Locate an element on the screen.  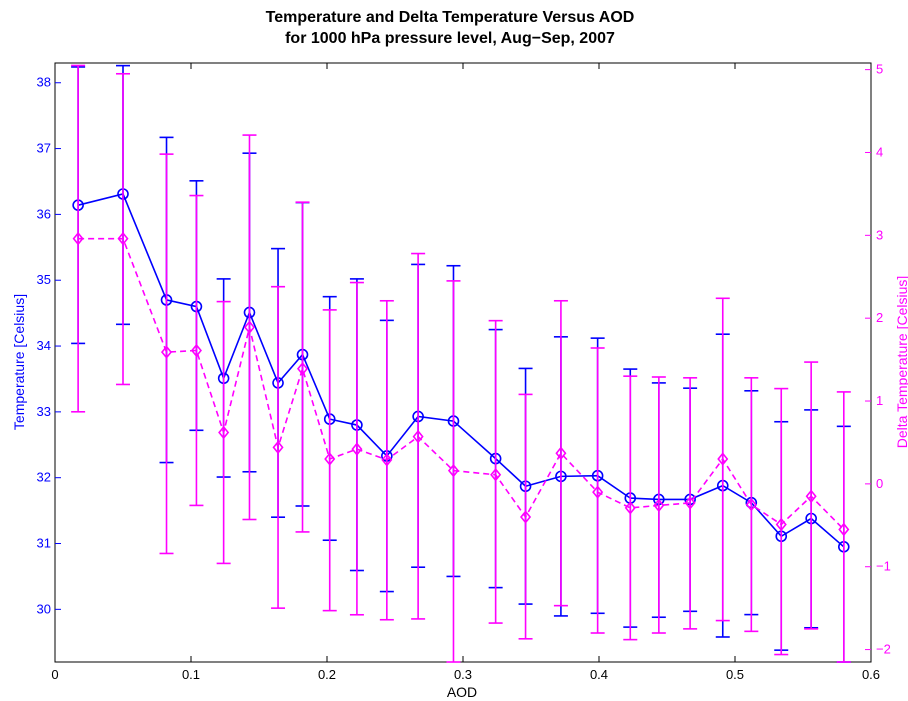
x-tick-label: 0.3 is located at coordinates (463, 674).